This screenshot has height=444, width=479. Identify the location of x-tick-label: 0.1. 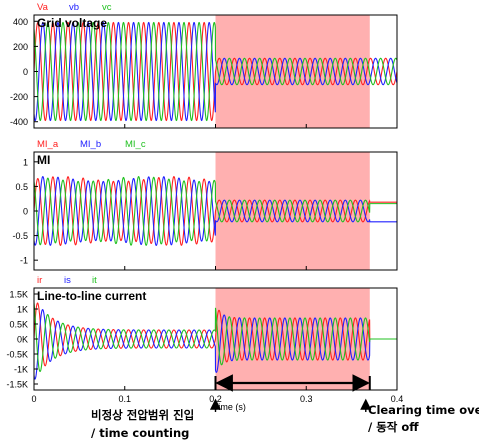
(124, 399).